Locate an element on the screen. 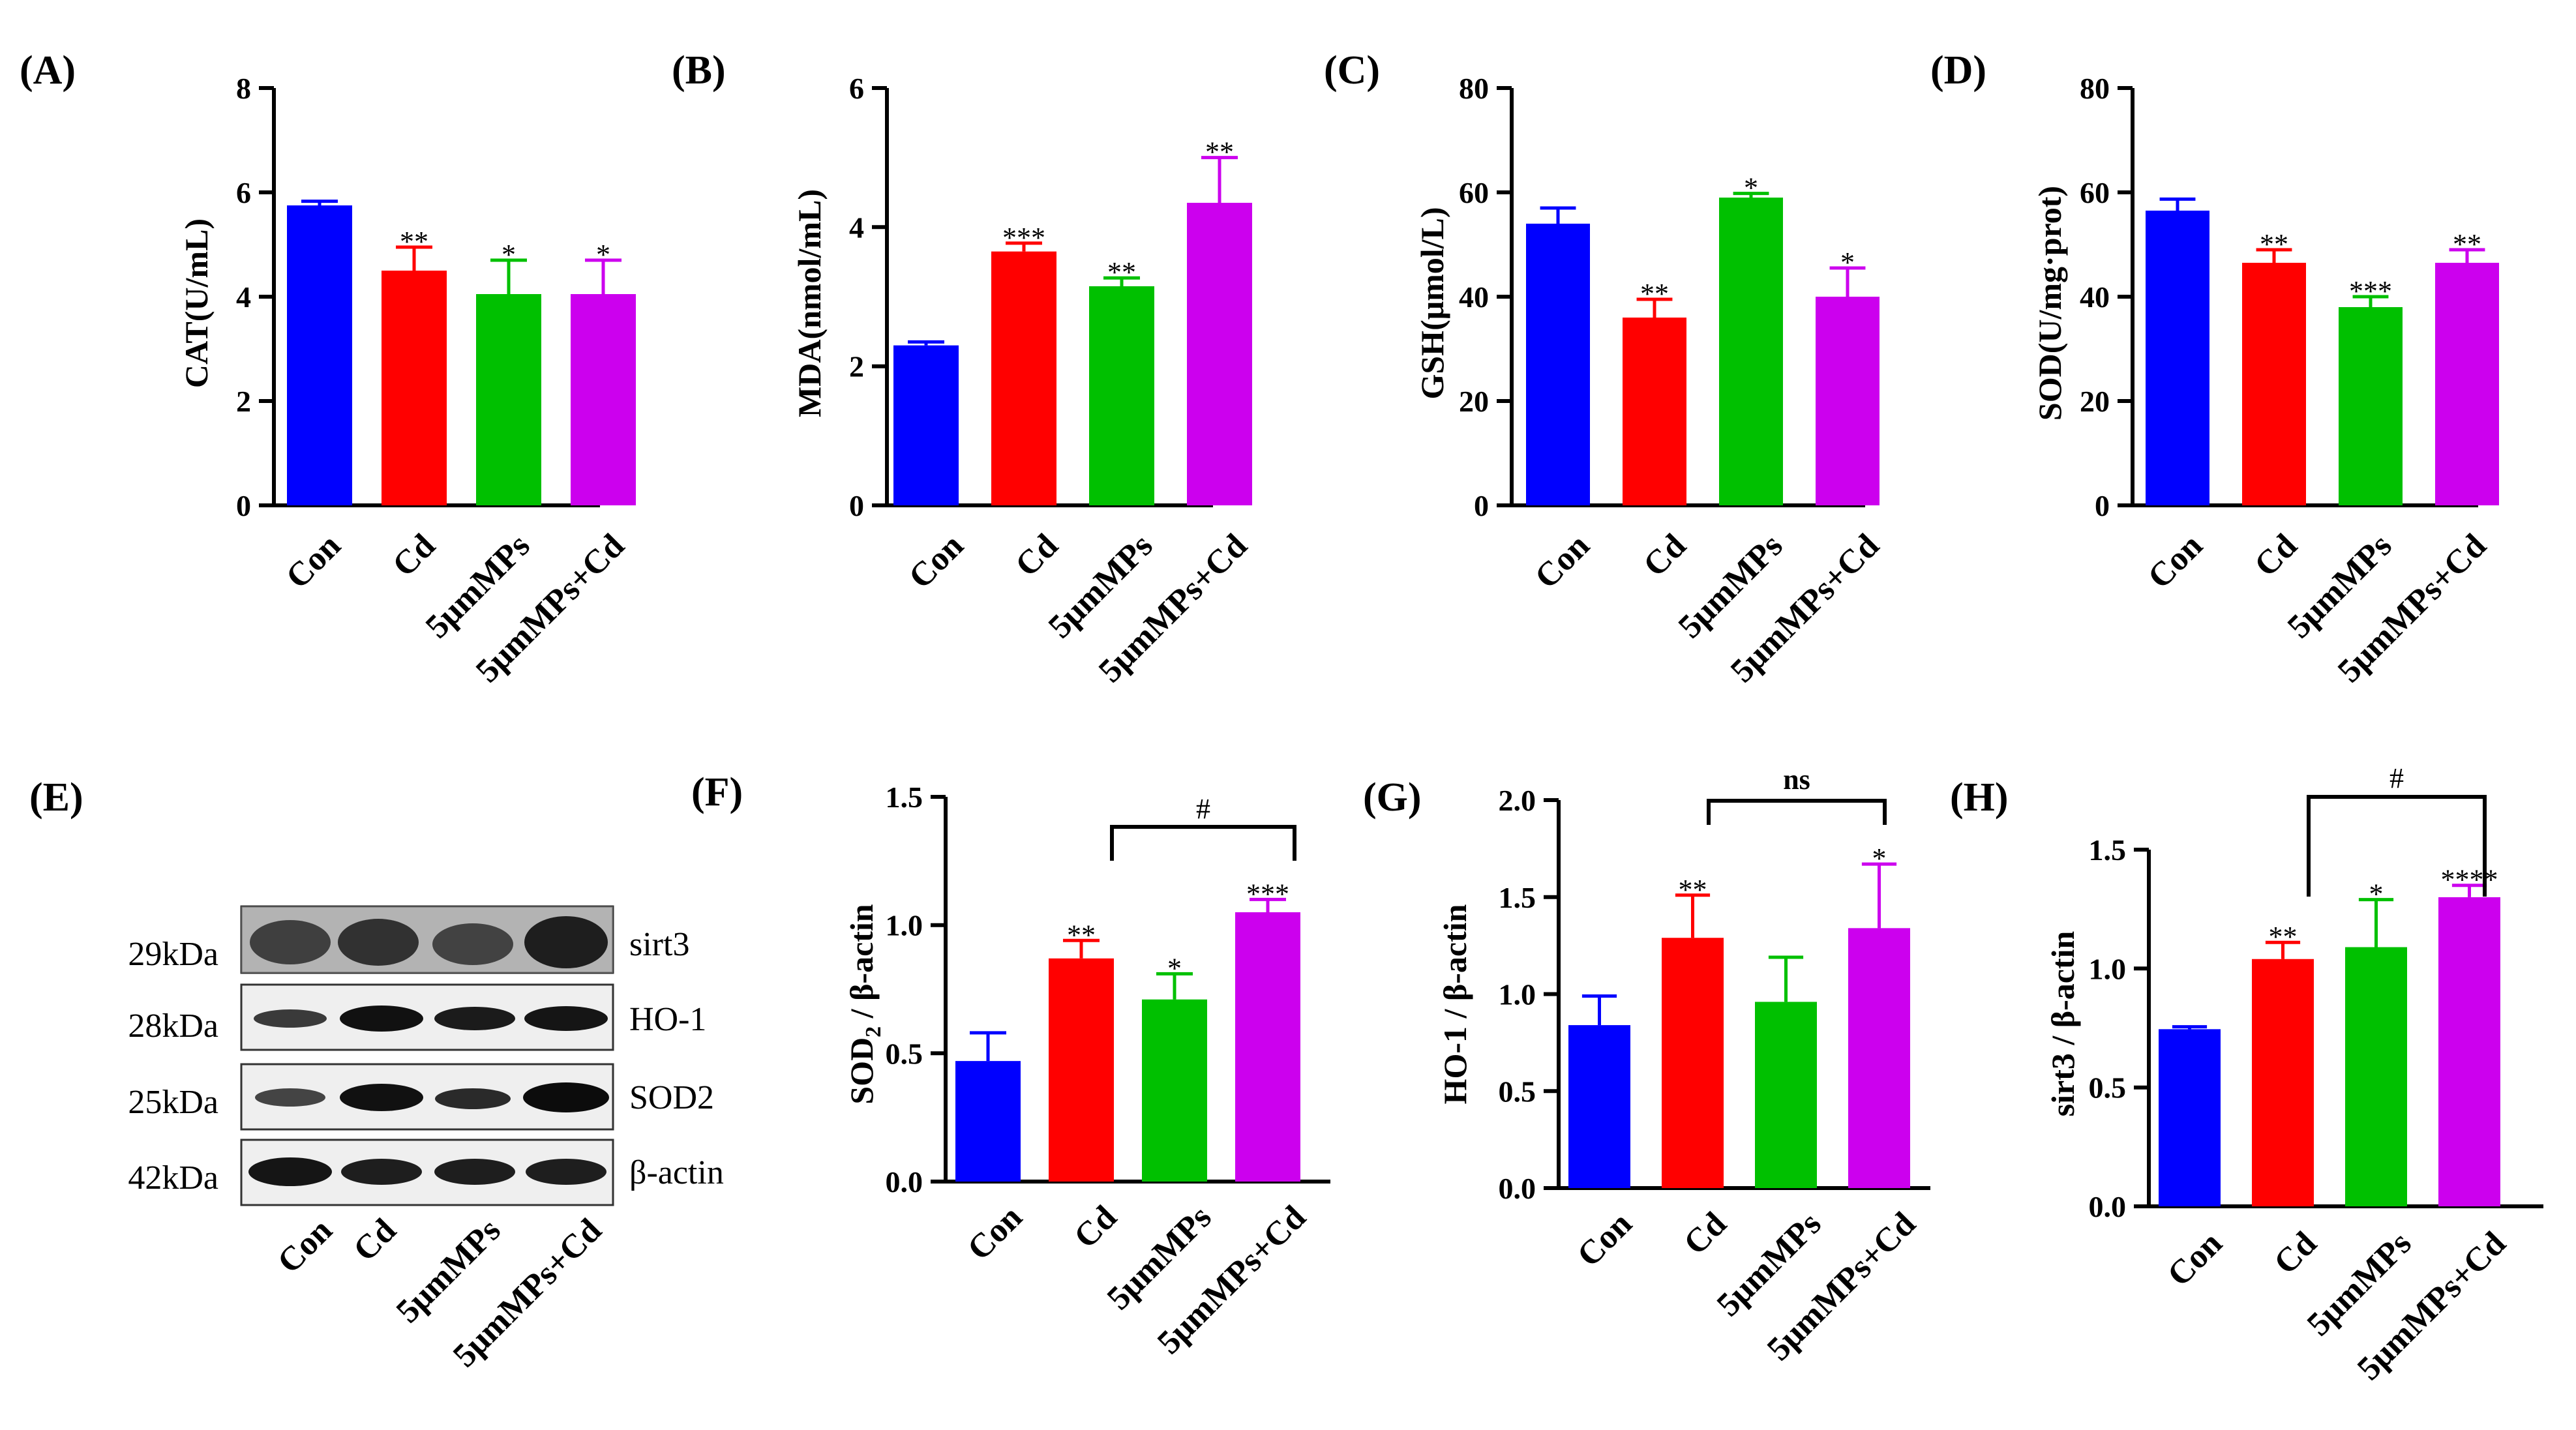 The width and height of the screenshot is (2576, 1430). y-ticks-a: 0 2 4 6 8 is located at coordinates (255, 297).